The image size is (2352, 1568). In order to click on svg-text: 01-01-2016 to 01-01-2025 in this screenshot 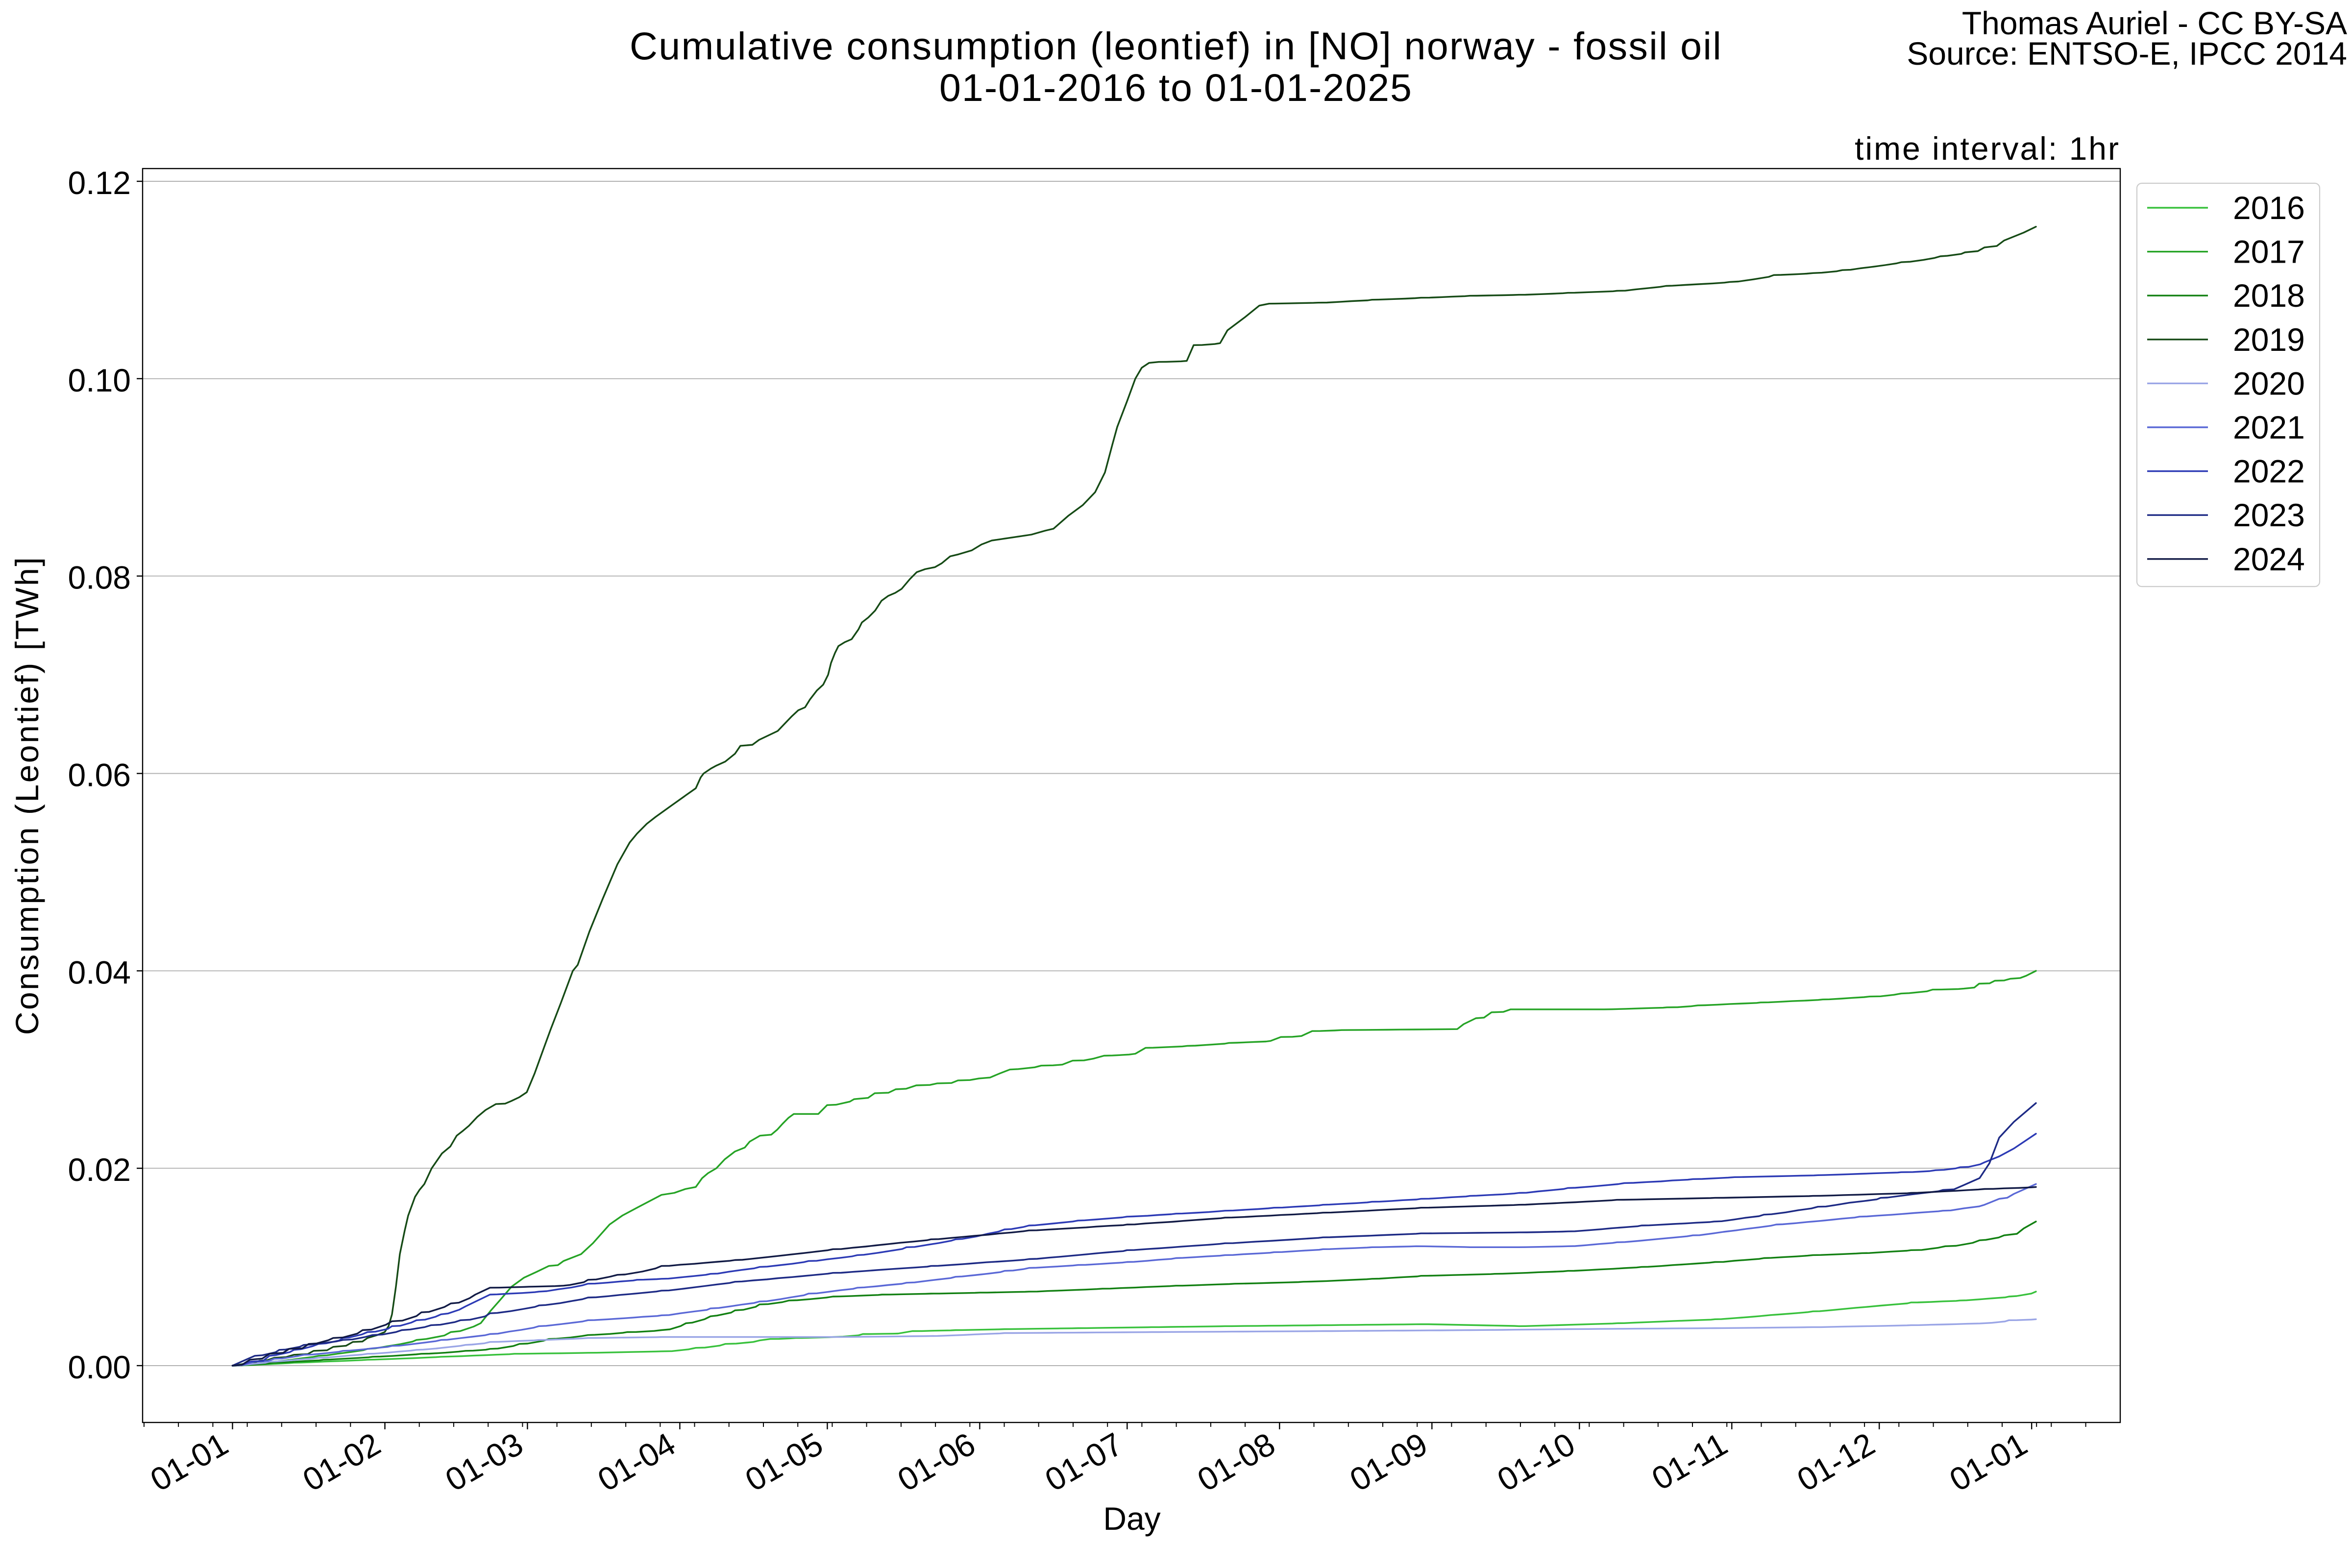, I will do `click(1176, 87)`.